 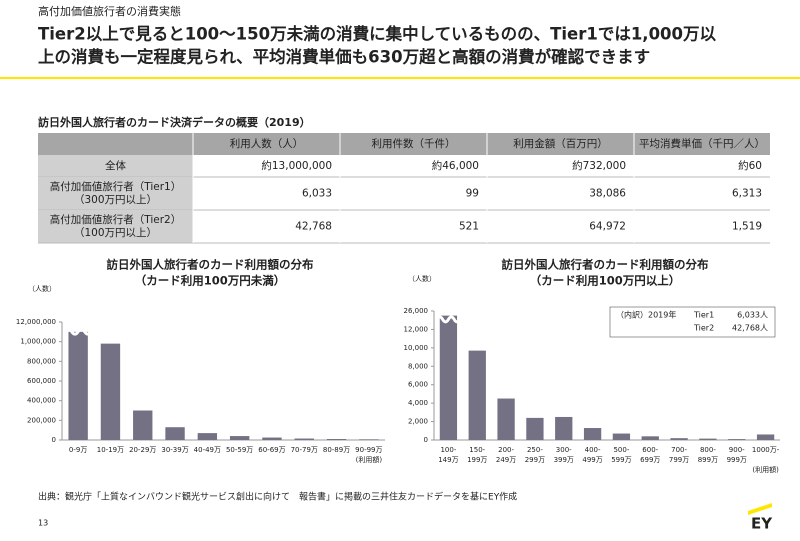 What do you see at coordinates (650, 455) in the screenshot?
I see `x-tick-label: 600-699万` at bounding box center [650, 455].